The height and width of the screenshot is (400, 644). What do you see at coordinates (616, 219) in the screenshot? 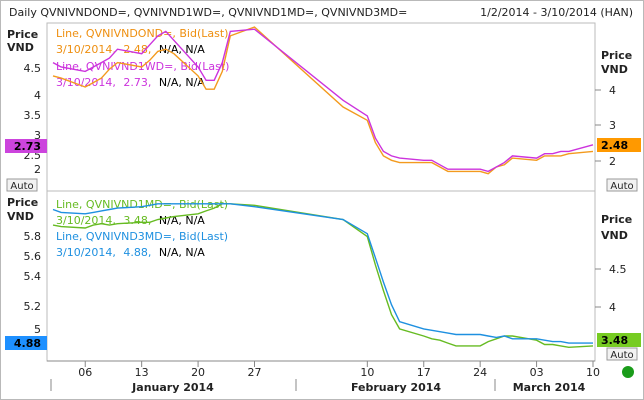
I see `bottom-right-axis-title-1: Price` at bounding box center [616, 219].